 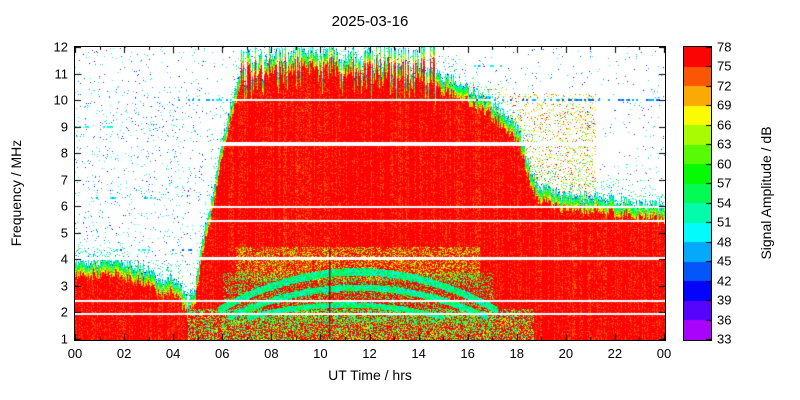 What do you see at coordinates (724, 320) in the screenshot?
I see `colorbar-tick-label: 36` at bounding box center [724, 320].